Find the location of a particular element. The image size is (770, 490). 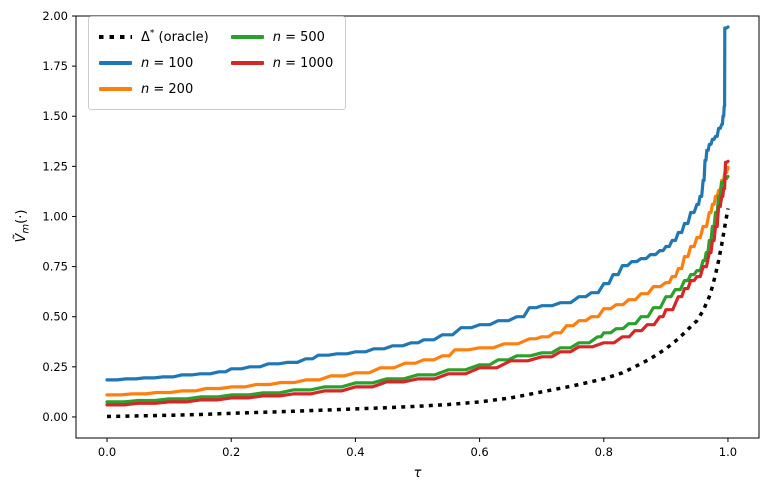

x-axis-label: τ is located at coordinates (417, 473).